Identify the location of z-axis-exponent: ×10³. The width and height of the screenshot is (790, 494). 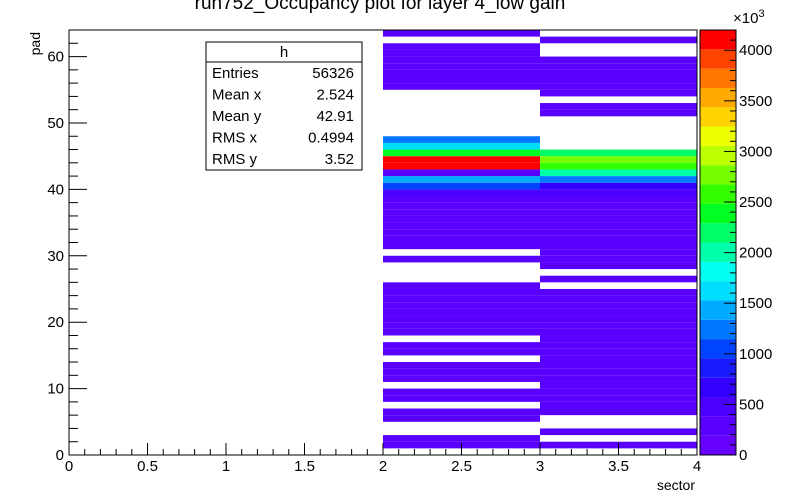
(749, 17).